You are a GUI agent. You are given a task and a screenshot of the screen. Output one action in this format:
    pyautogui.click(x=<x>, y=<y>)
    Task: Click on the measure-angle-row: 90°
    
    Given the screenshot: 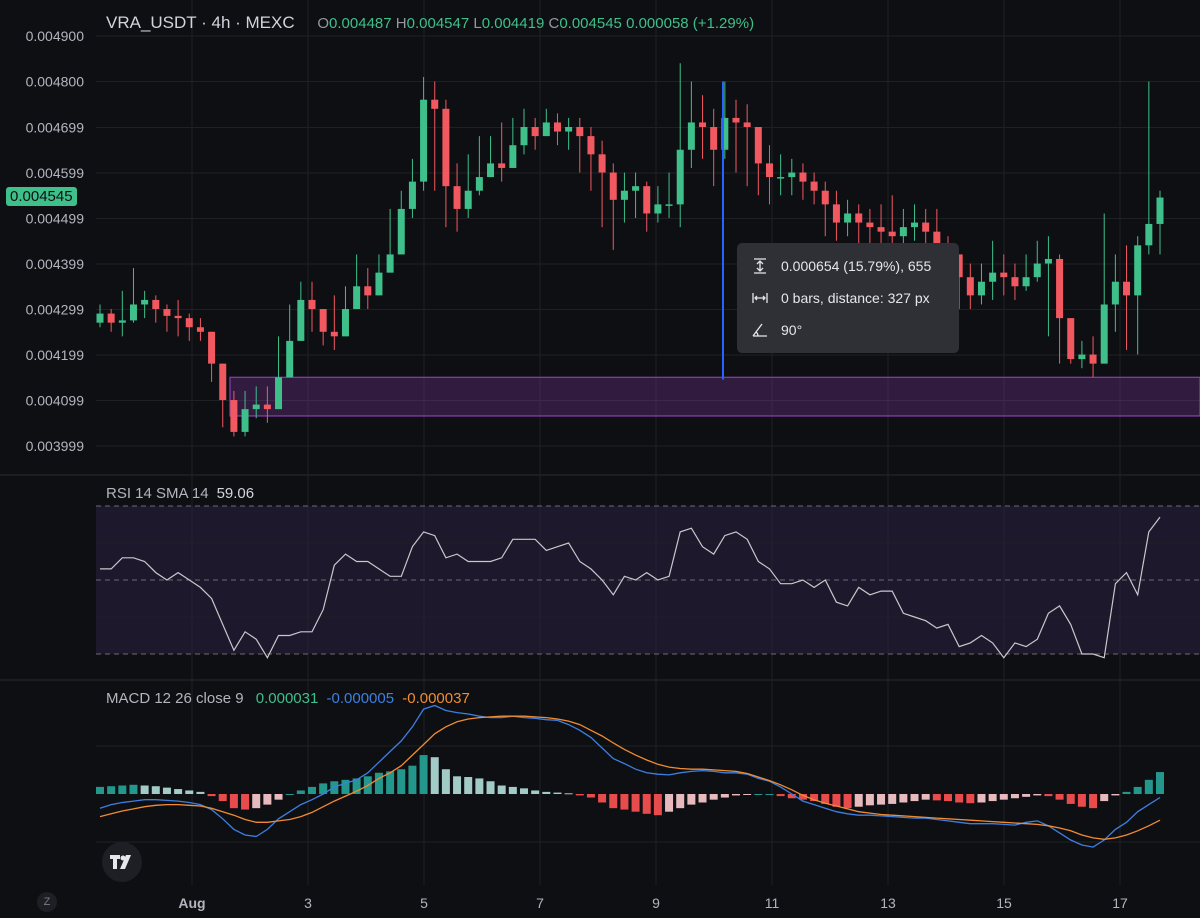 What is the action you would take?
    pyautogui.click(x=776, y=330)
    